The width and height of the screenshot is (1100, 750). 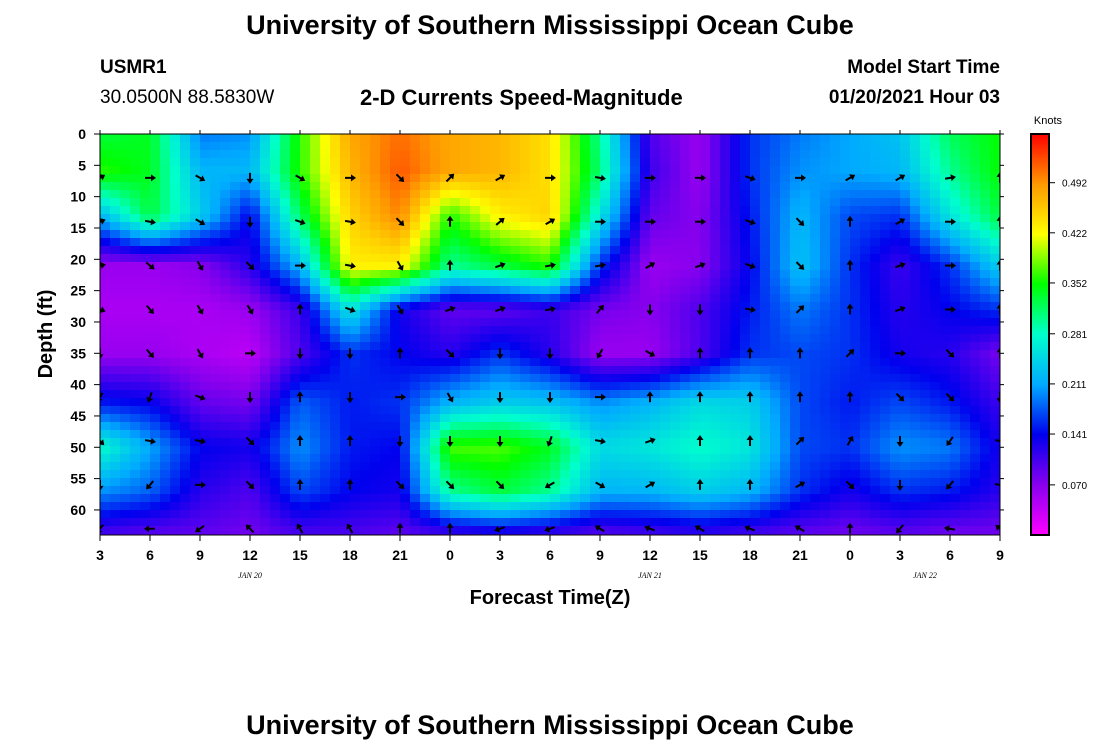 I want to click on current-arrow, so click(x=200, y=178).